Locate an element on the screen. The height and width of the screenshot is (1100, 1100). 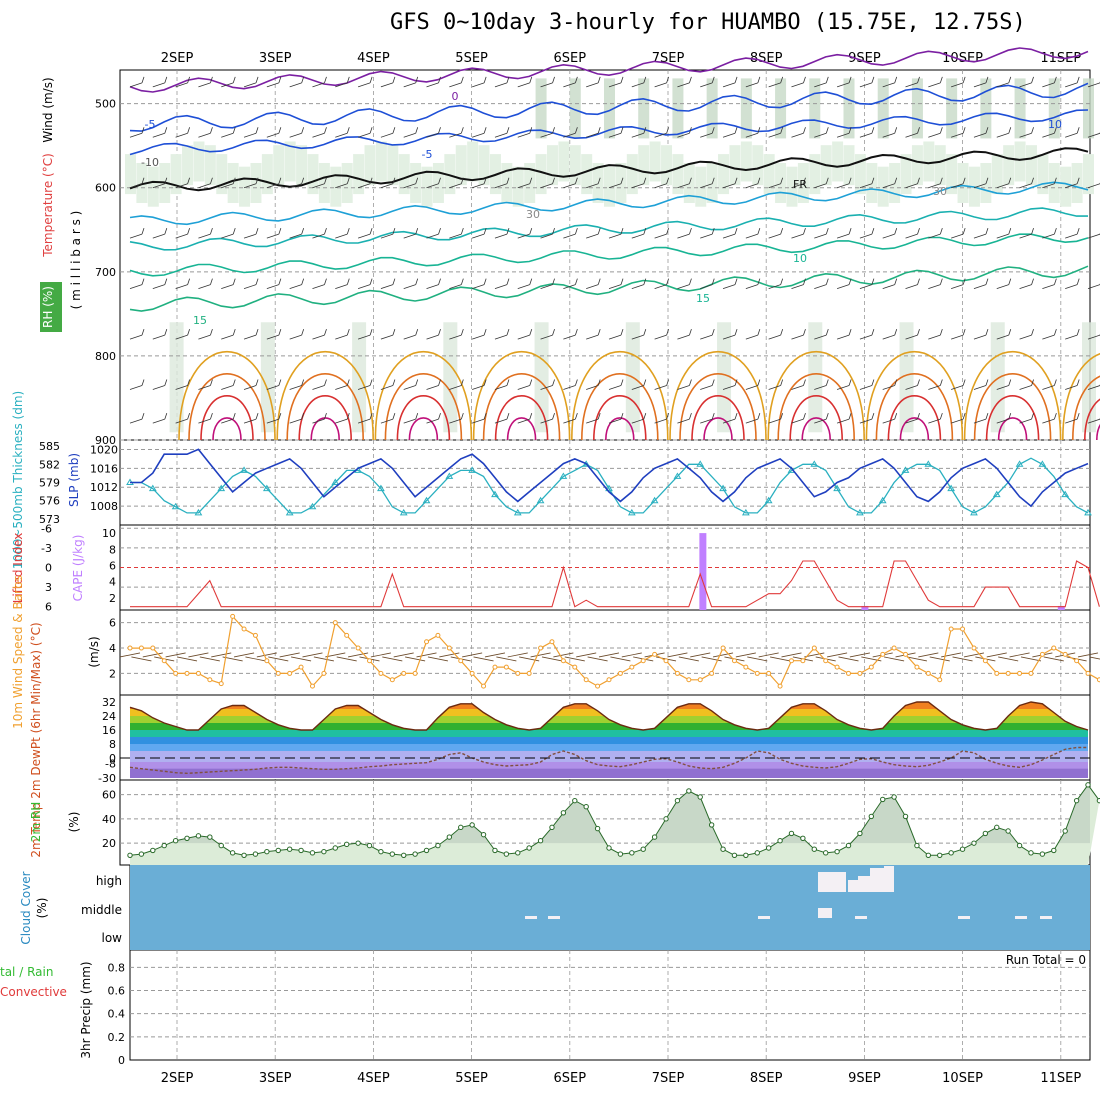
li-tick: 3 is located at coordinates (48, 587).